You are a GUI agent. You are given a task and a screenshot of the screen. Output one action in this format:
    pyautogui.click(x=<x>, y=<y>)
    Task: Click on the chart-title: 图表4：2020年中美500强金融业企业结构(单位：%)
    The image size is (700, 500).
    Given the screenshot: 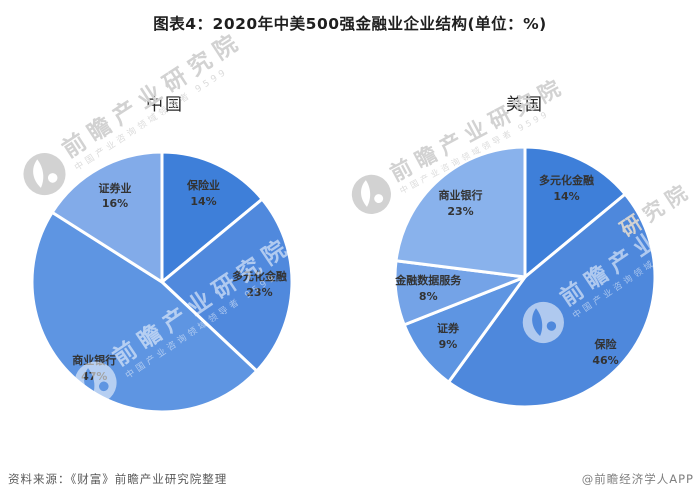 What is the action you would take?
    pyautogui.click(x=350, y=24)
    